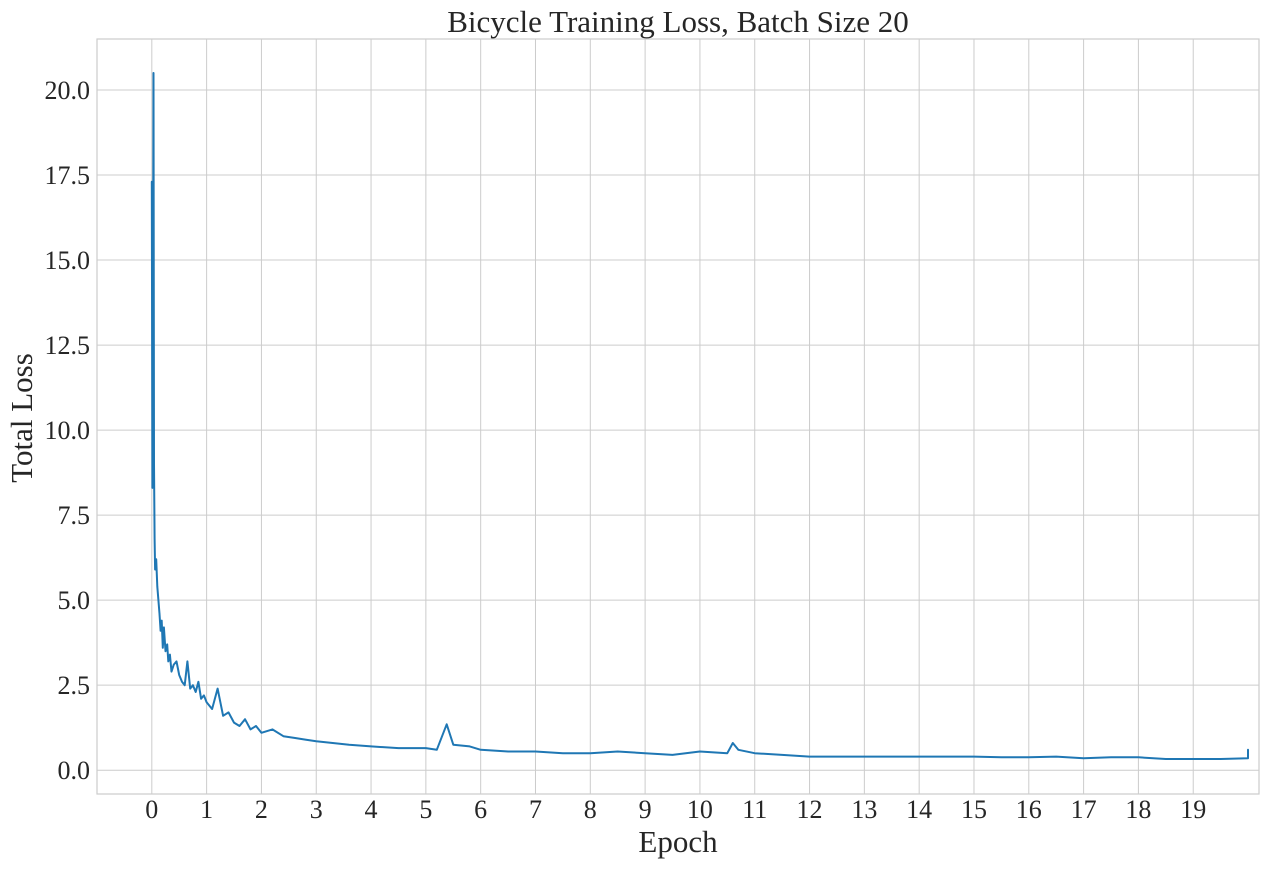 This screenshot has height=872, width=1269. Describe the element at coordinates (810, 809) in the screenshot. I see `x-tick-label: 12` at that location.